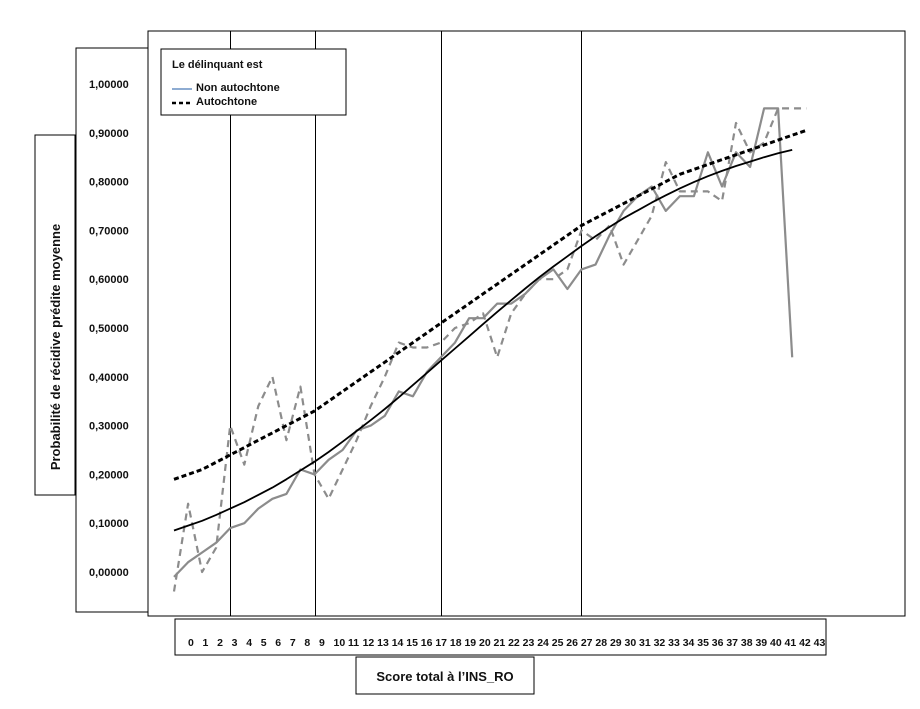  Describe the element at coordinates (109, 427) in the screenshot. I see `y-tick-label: 0,30000` at that location.